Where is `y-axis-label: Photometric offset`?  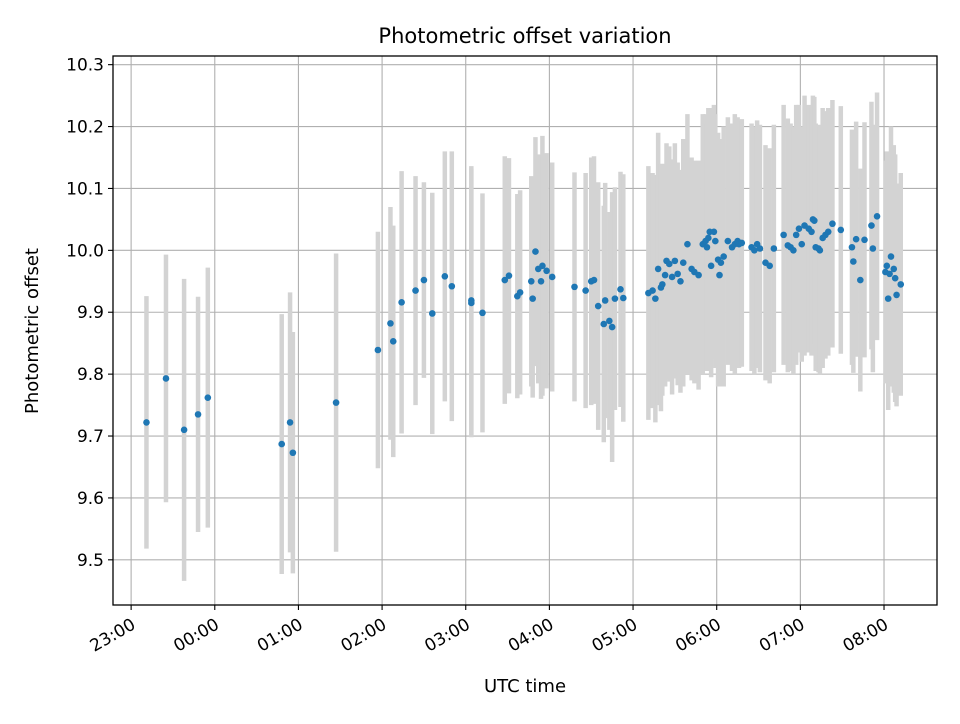
y-axis-label: Photometric offset is located at coordinates (32, 331).